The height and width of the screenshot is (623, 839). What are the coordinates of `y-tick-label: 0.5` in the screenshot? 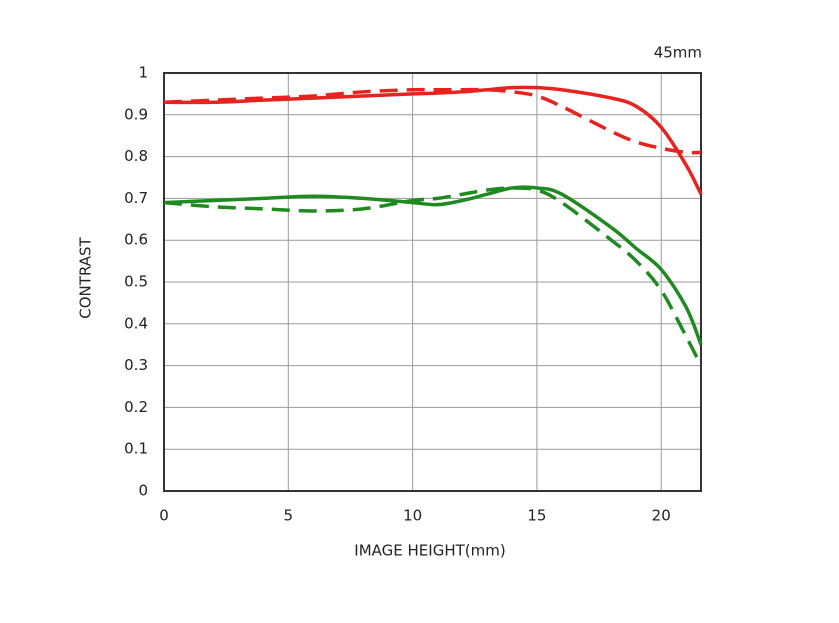 It's located at (136, 282).